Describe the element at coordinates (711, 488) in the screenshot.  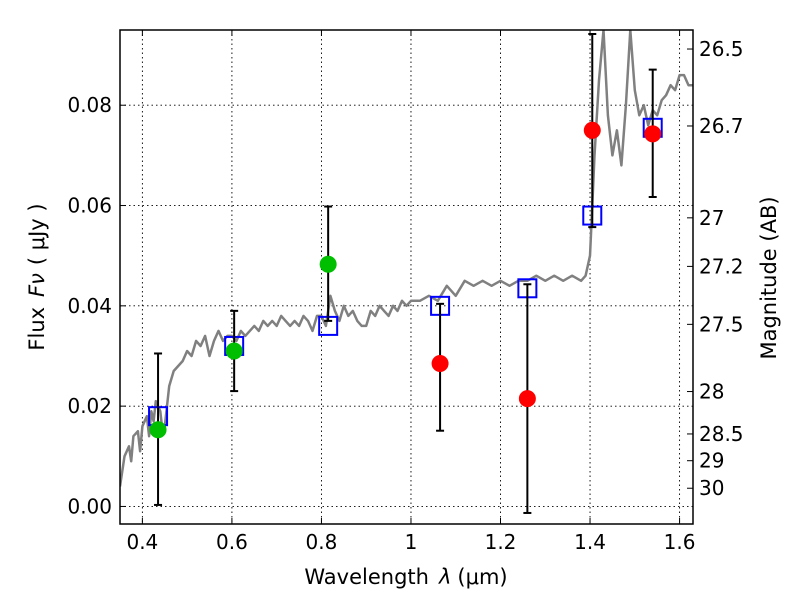
I see `y2-tick-label: 30` at that location.